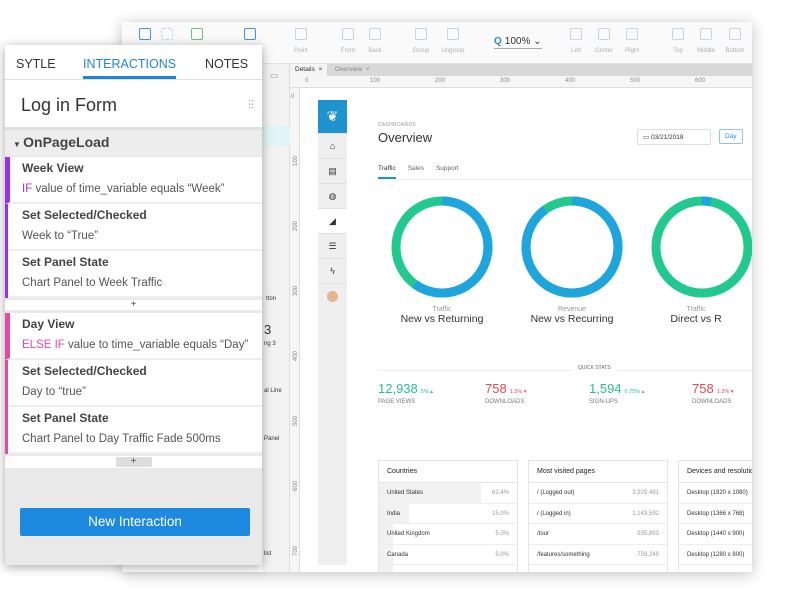 This screenshot has height=600, width=787. I want to click on event-header: ▼ OnPageLoad, so click(133, 142).